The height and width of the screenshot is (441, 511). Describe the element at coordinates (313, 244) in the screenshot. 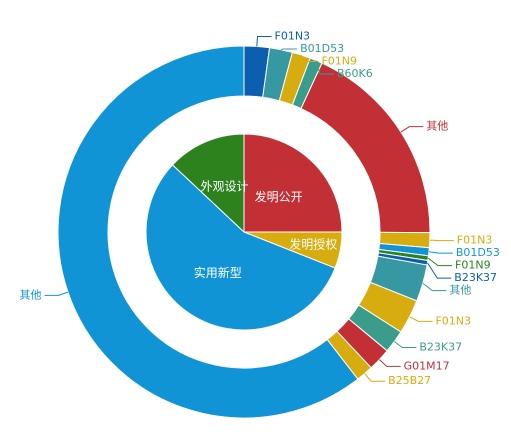

I see `inner-slice-label-1: 发明授权` at that location.